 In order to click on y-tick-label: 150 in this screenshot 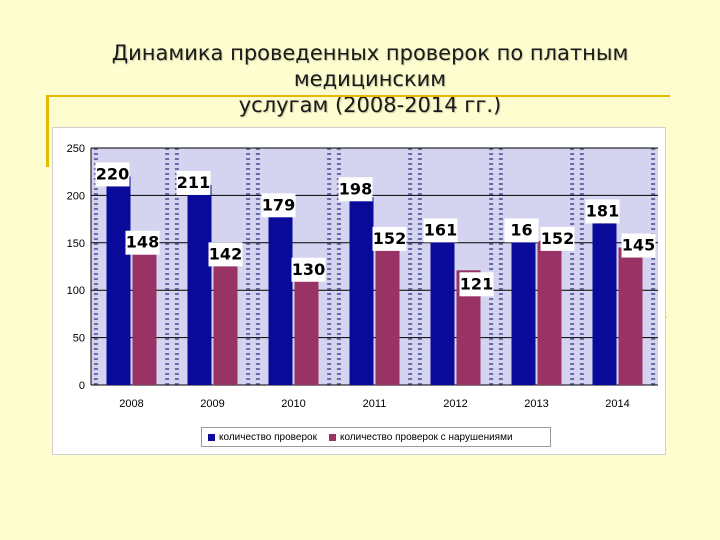, I will do `click(76, 244)`.